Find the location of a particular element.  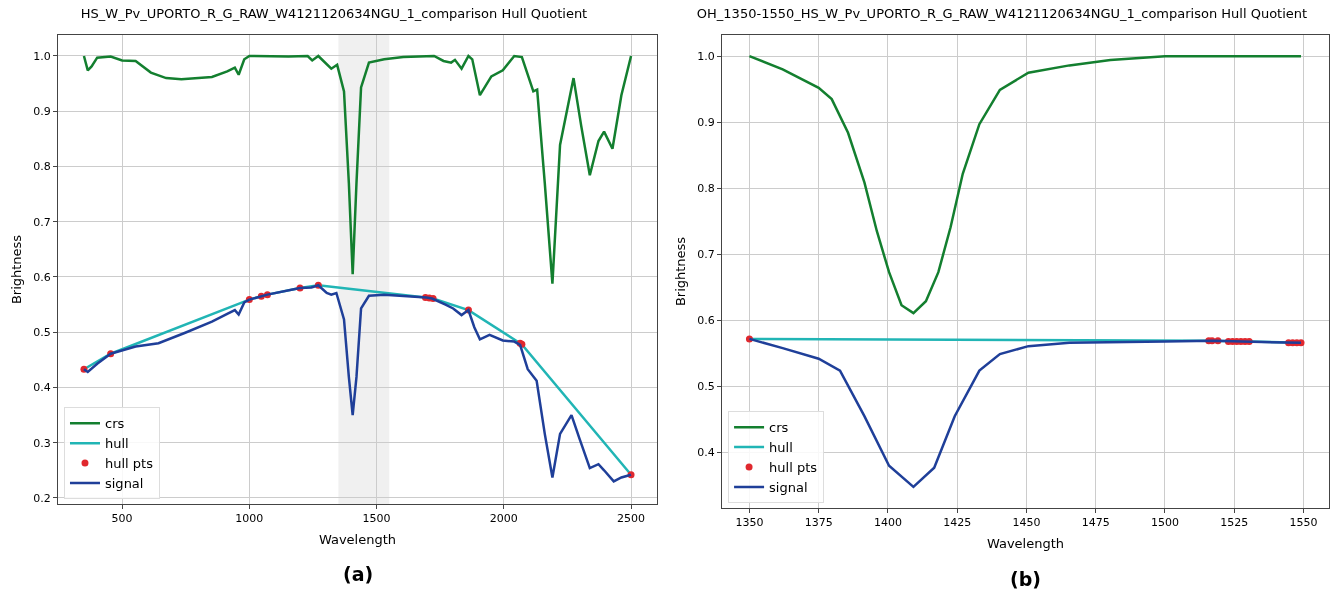

text: (a) is located at coordinates (358, 574).